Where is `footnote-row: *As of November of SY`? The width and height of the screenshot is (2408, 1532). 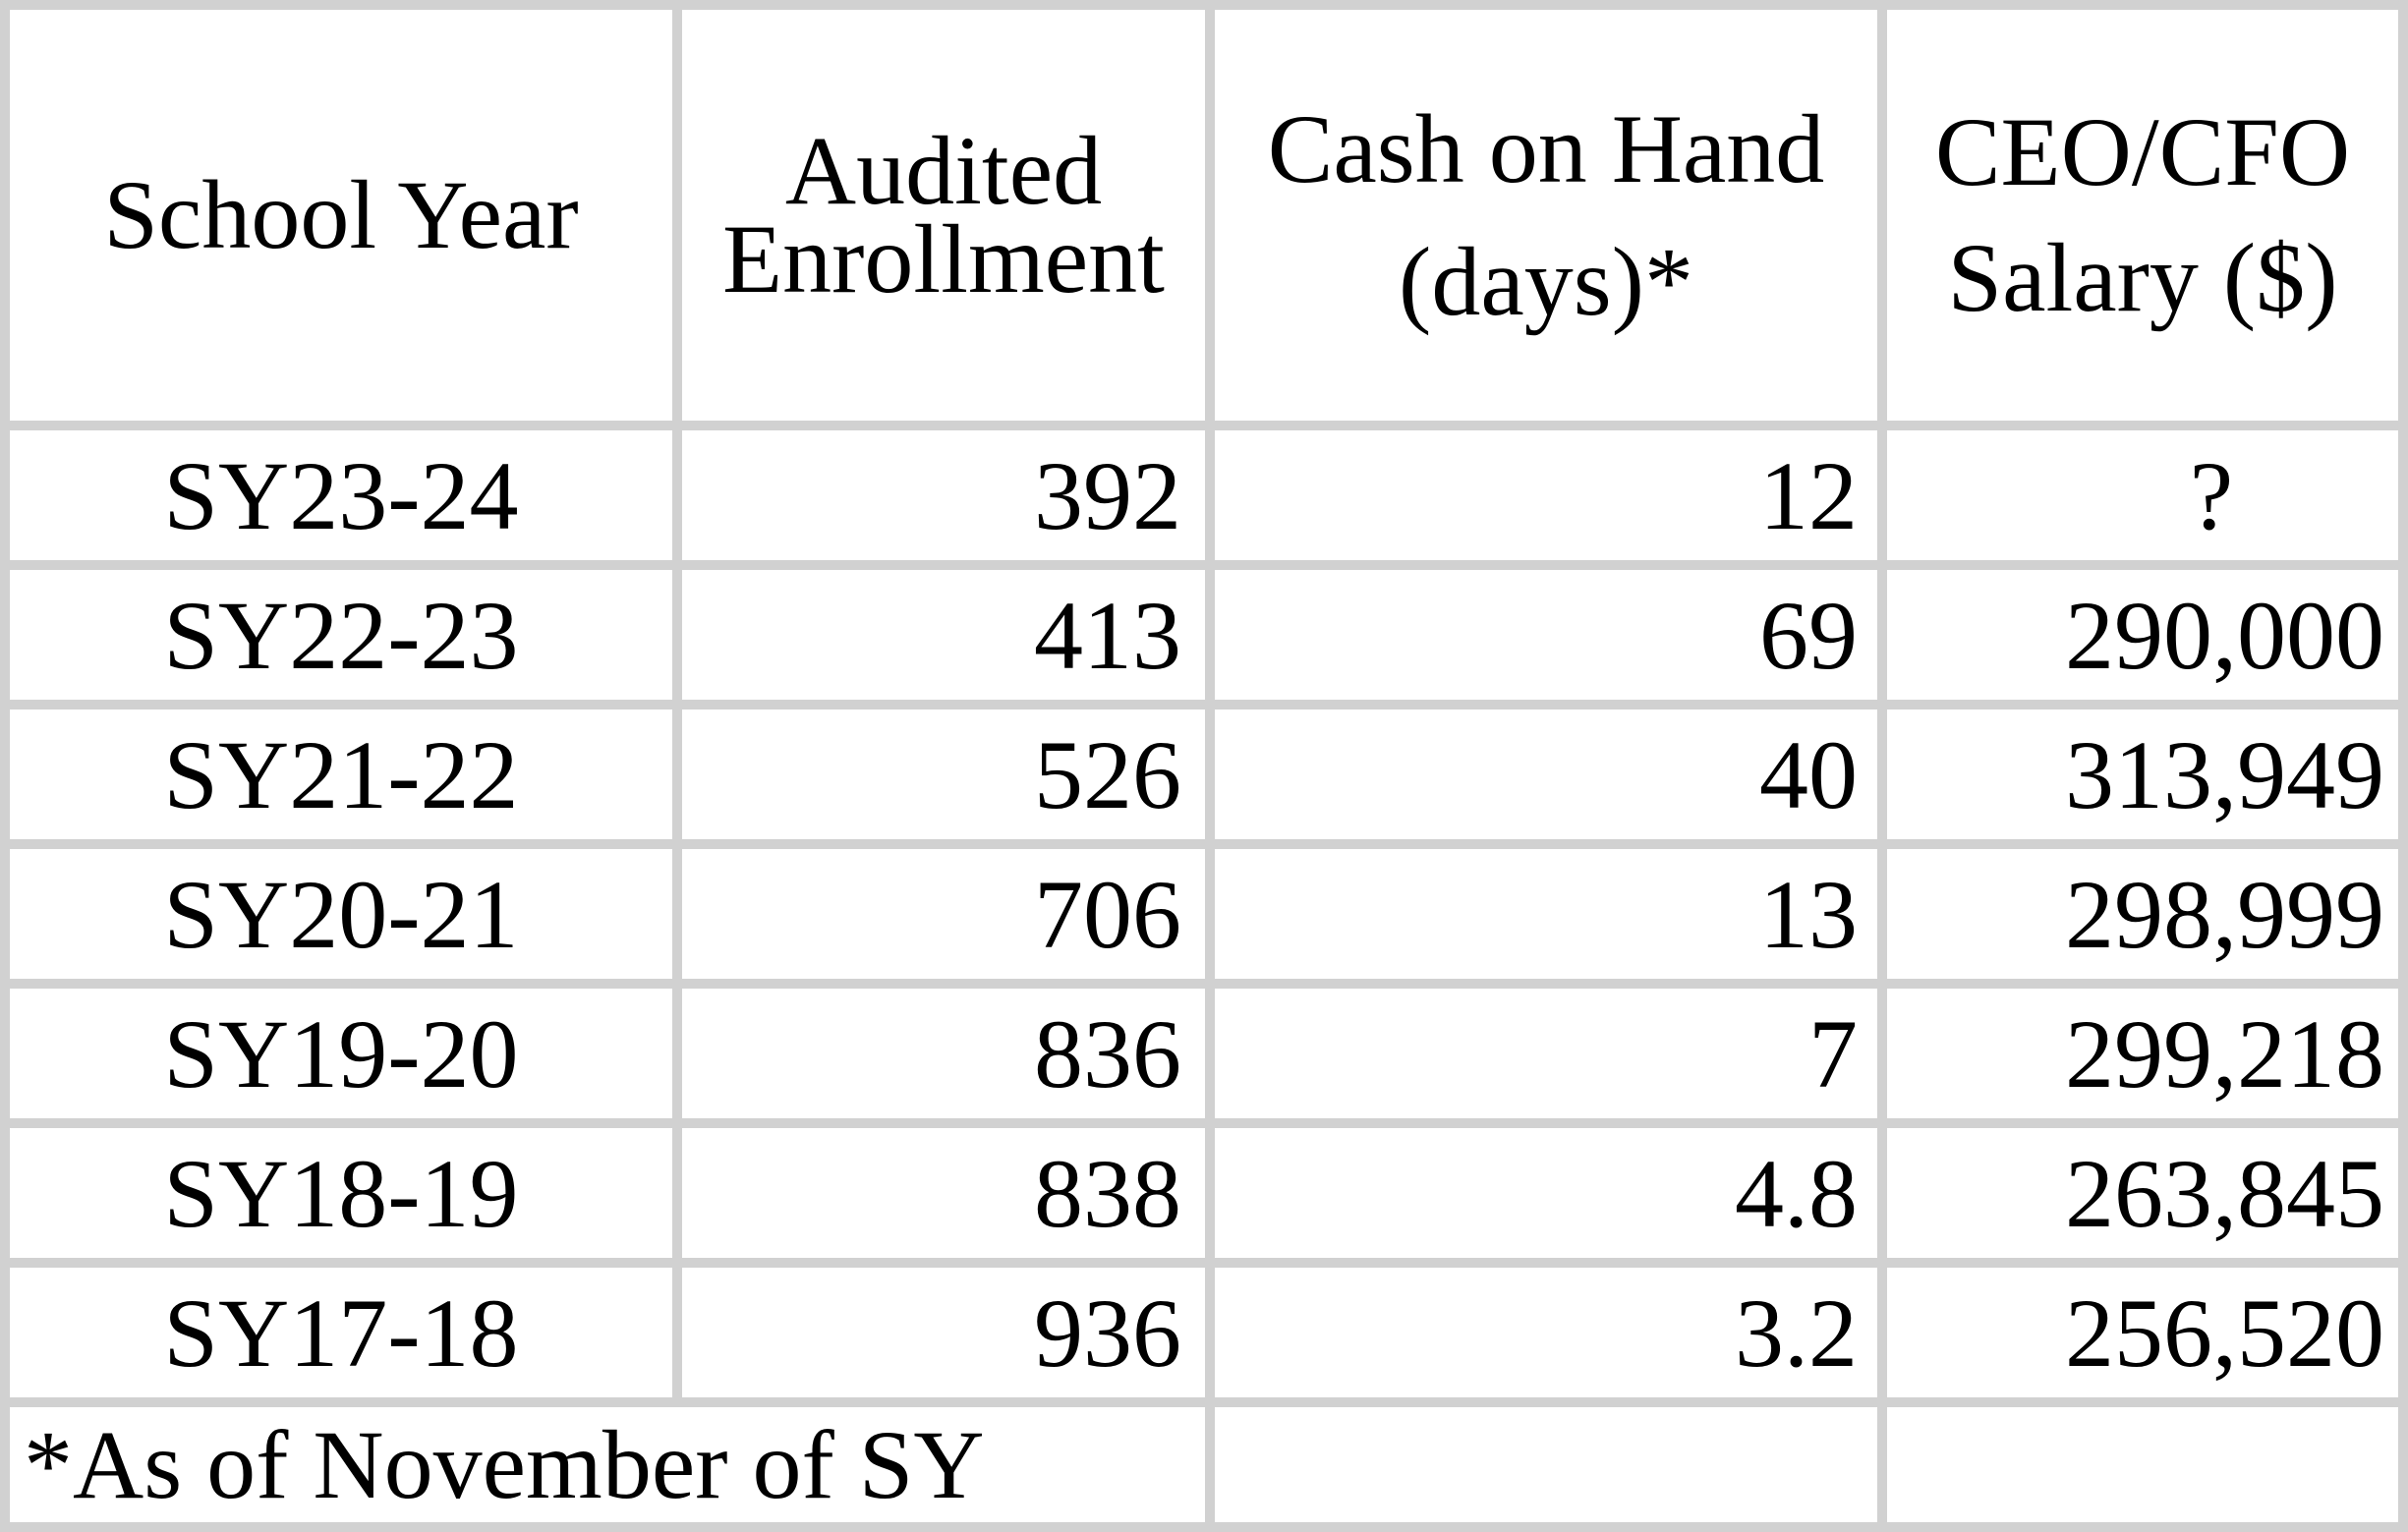
footnote-row: *As of November of SY is located at coordinates (1204, 1465).